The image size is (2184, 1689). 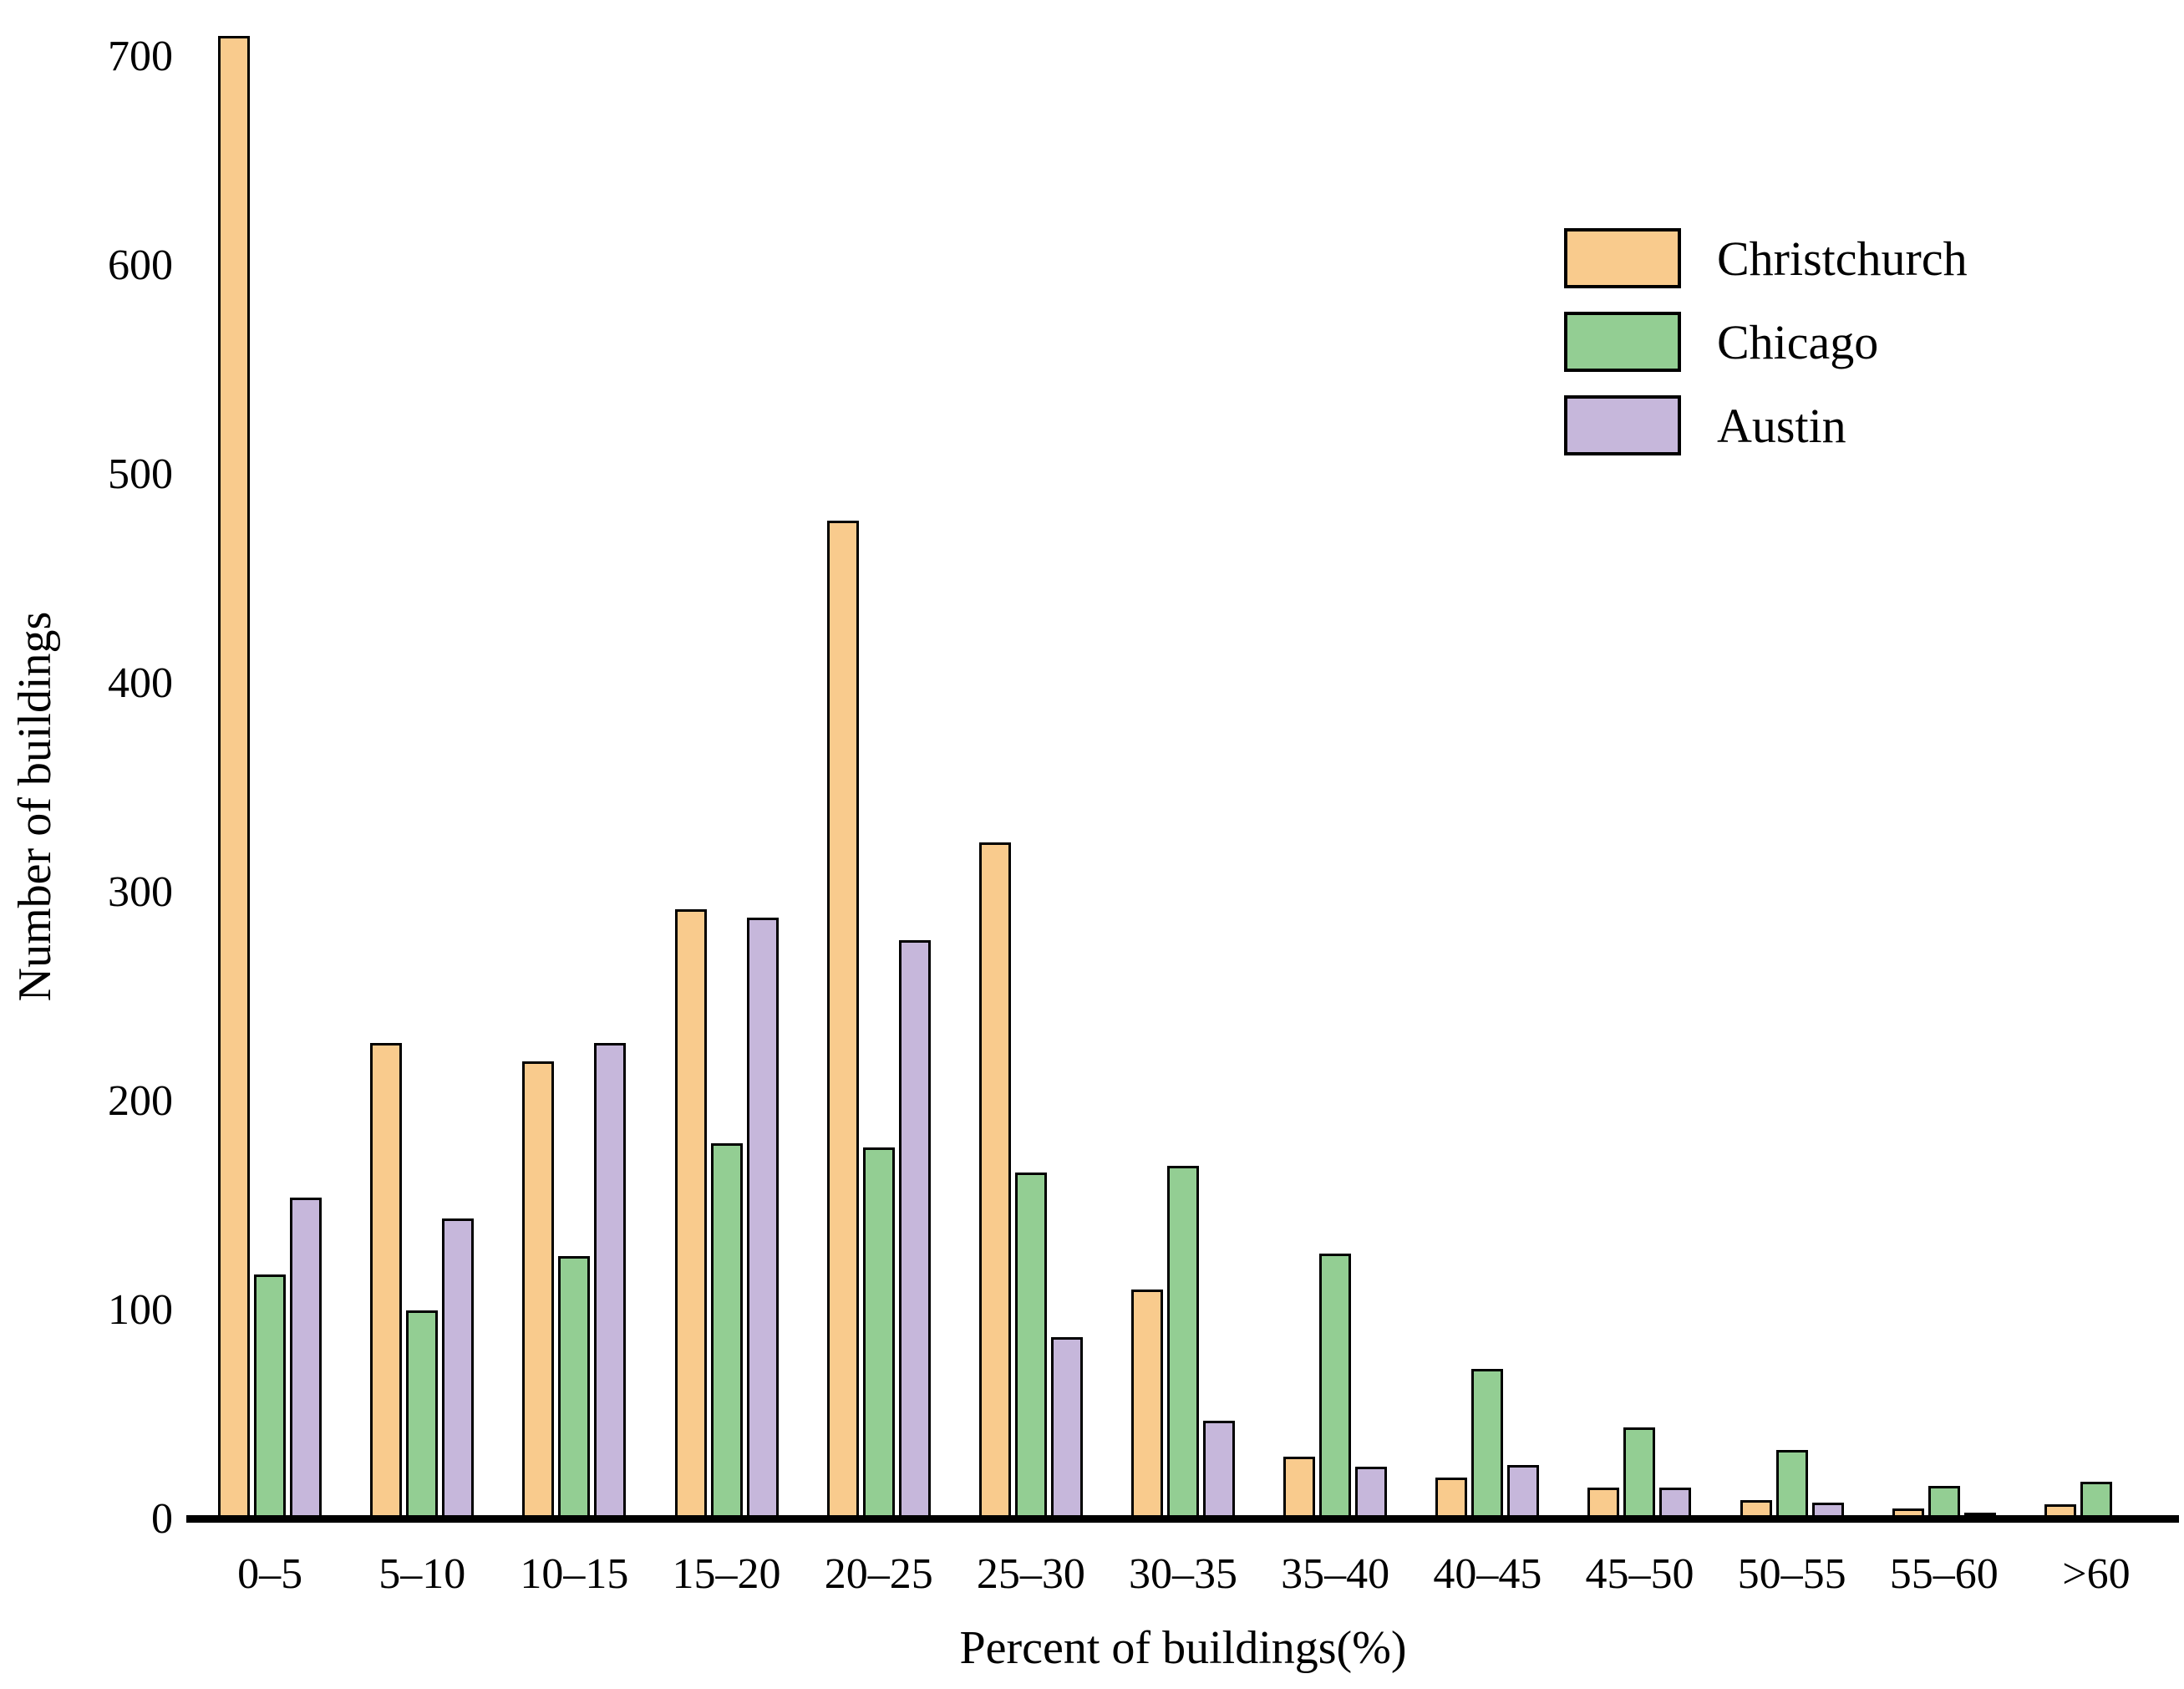 What do you see at coordinates (1183, 1648) in the screenshot?
I see `x-axis-title: Percent of buildings(%)` at bounding box center [1183, 1648].